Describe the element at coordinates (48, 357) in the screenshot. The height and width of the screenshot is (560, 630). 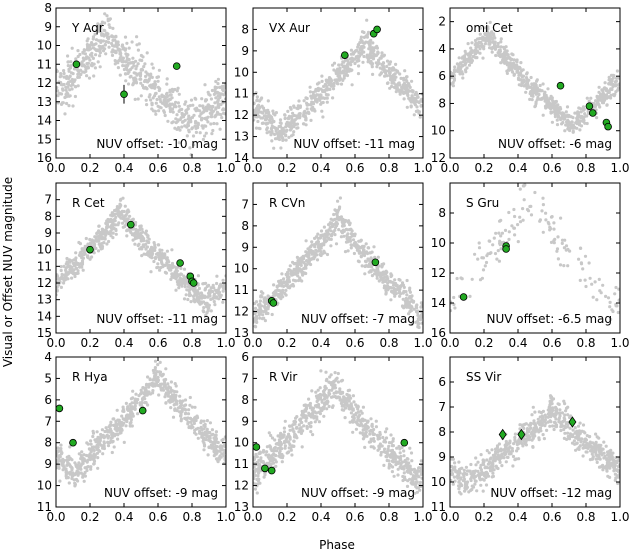
I see `y-tick-label: 4` at that location.